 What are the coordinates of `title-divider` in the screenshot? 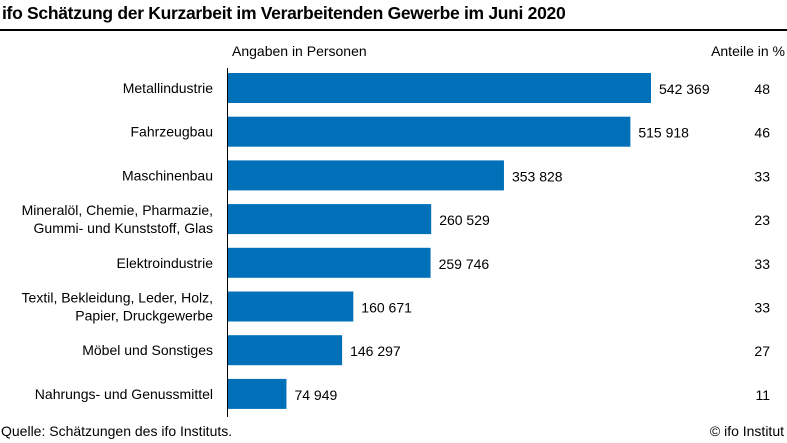 It's located at (393, 30).